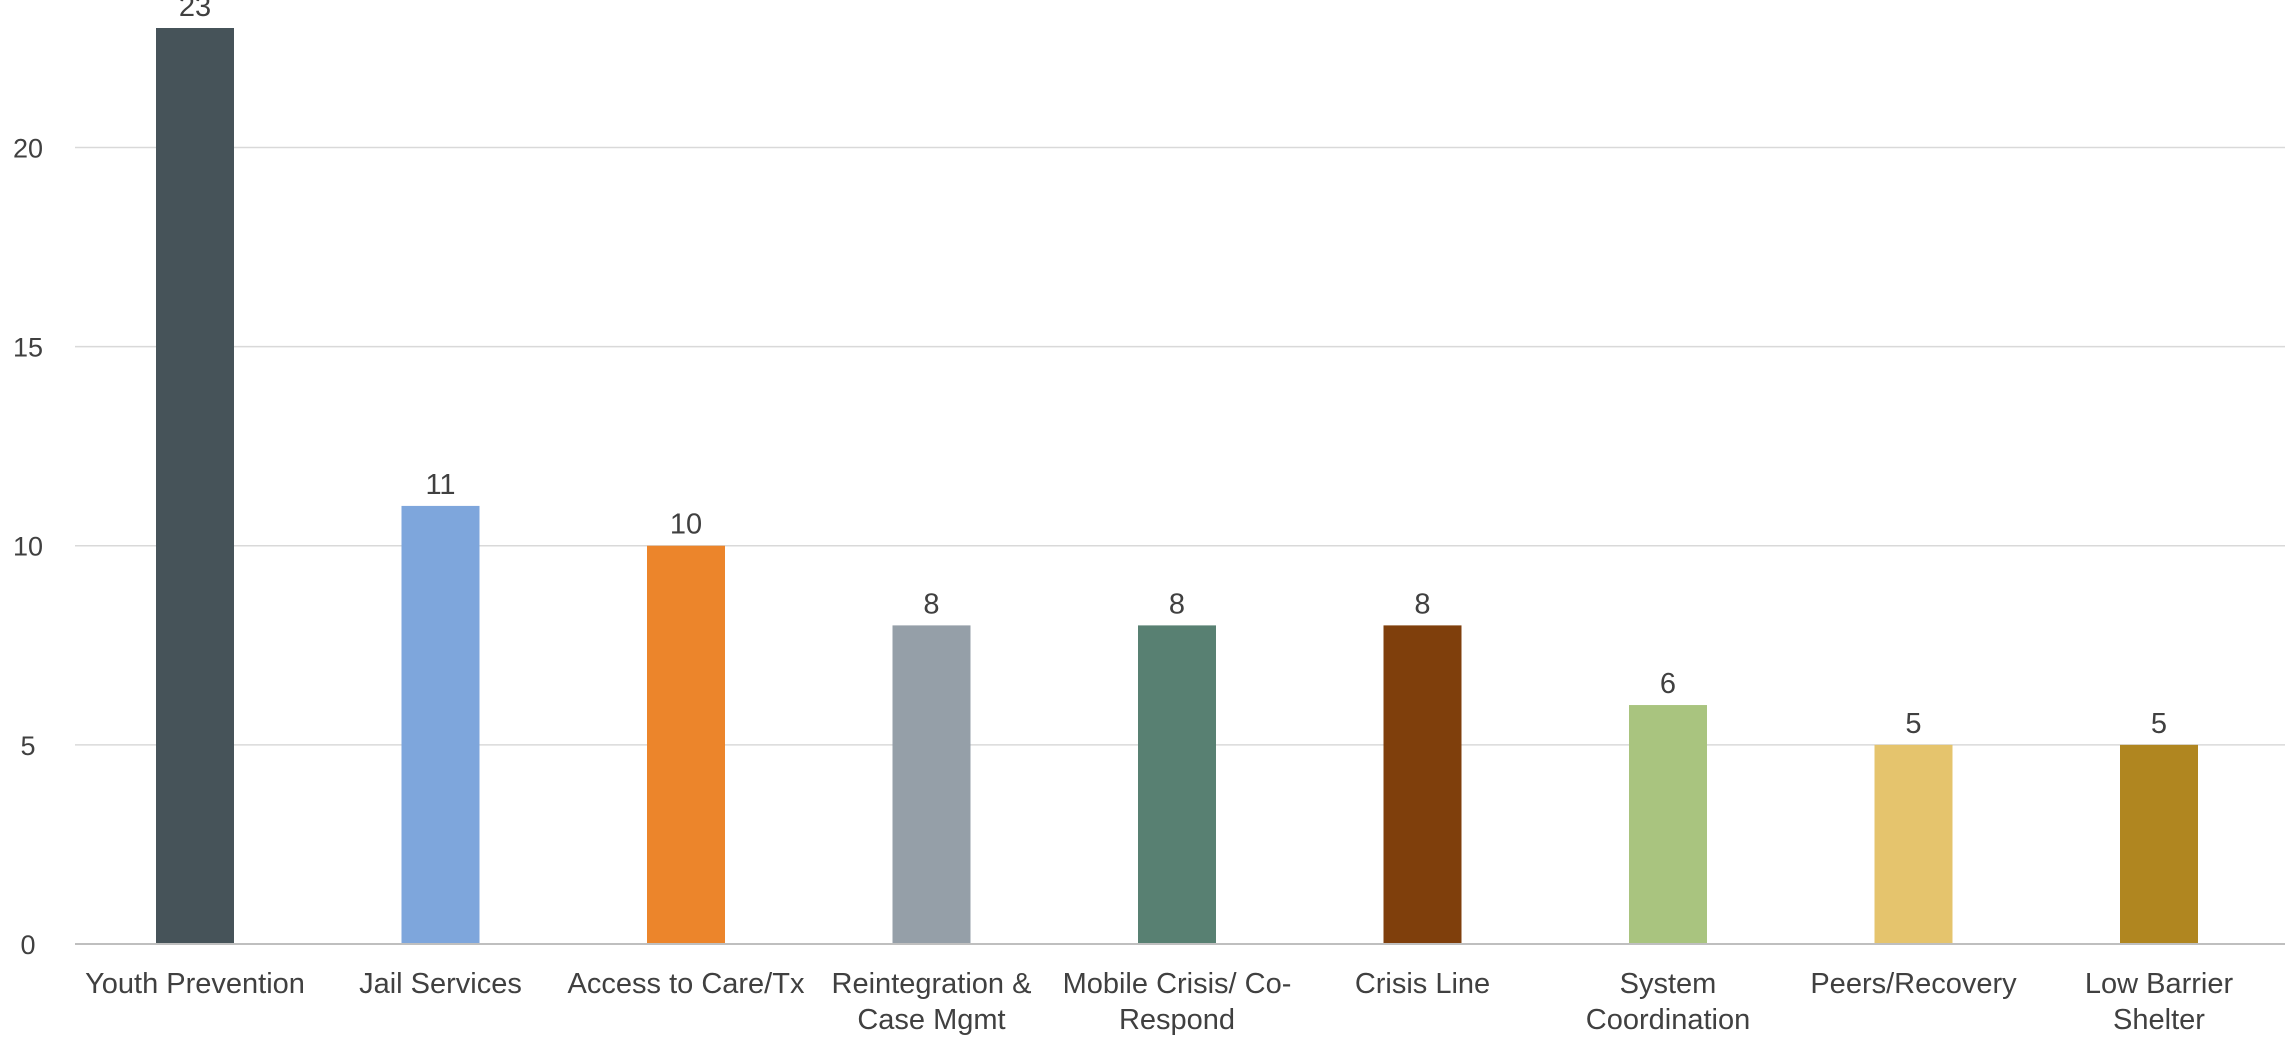 This screenshot has width=2285, height=1038. Describe the element at coordinates (1913, 724) in the screenshot. I see `data-label-8: 5` at that location.